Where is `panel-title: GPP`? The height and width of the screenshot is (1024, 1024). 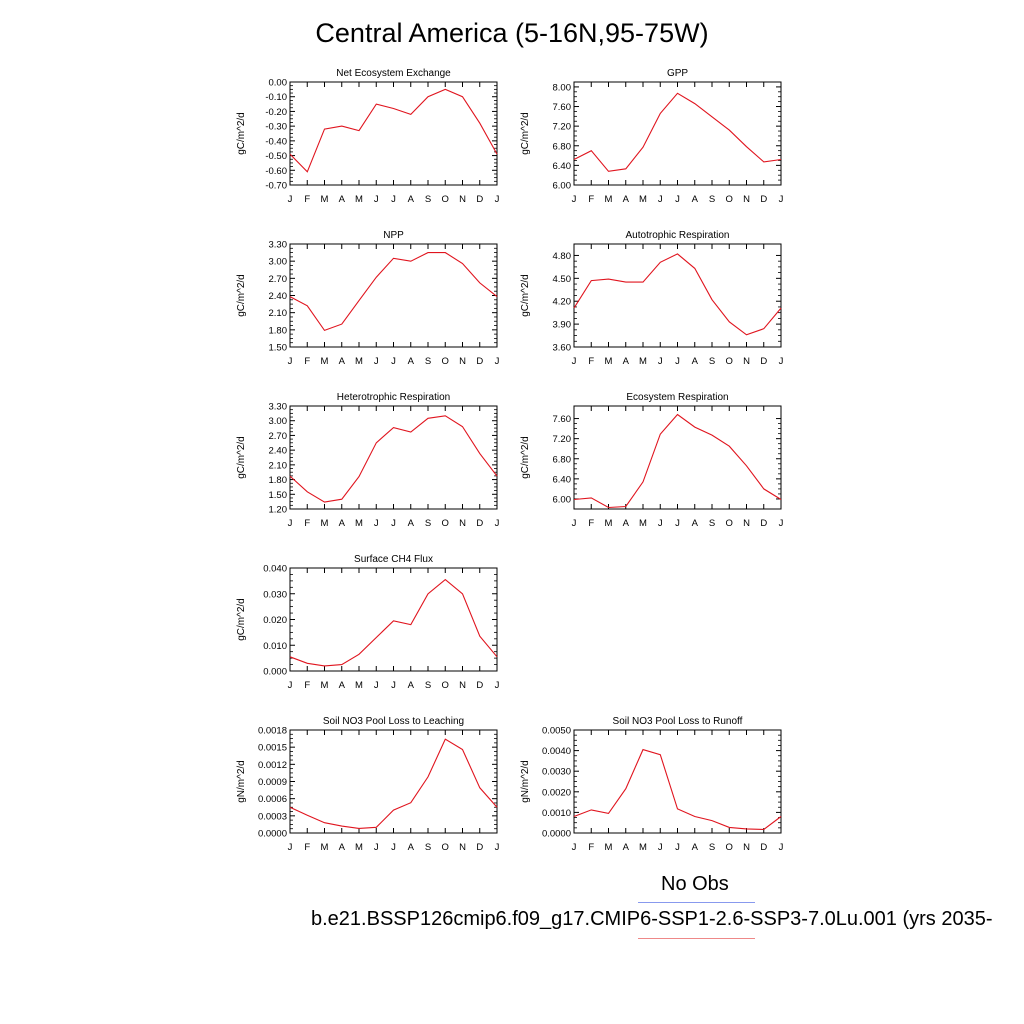
panel-title: GPP is located at coordinates (677, 73).